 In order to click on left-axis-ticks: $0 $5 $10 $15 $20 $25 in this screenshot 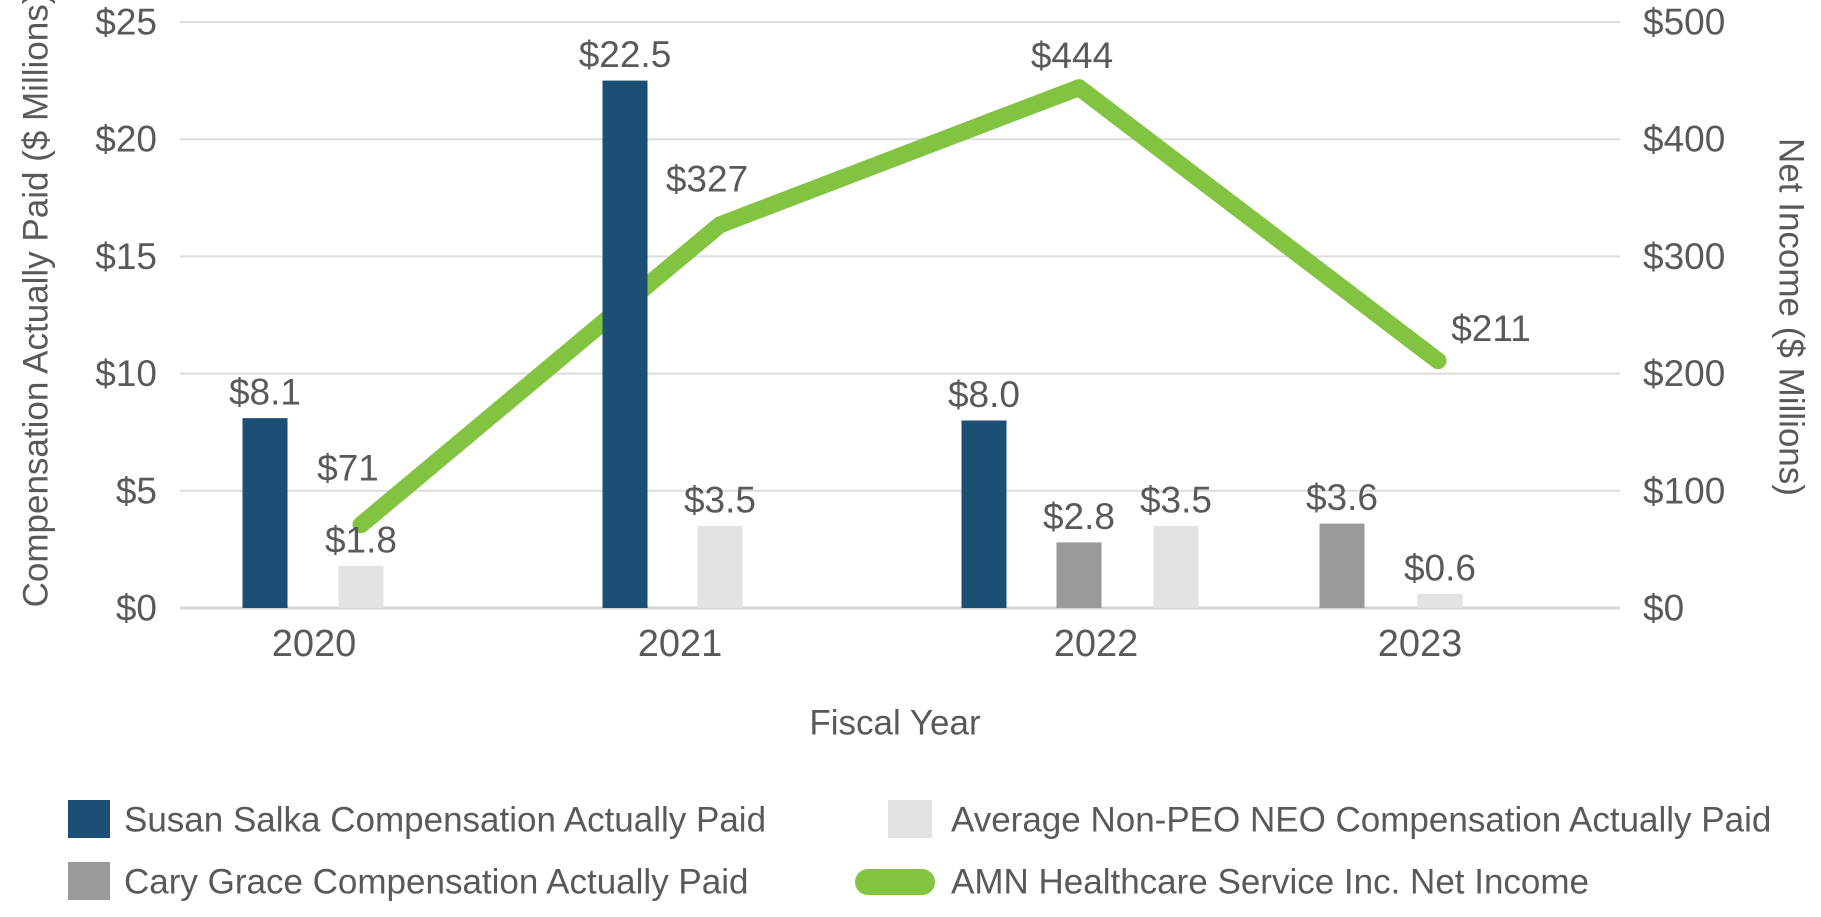, I will do `click(126, 315)`.